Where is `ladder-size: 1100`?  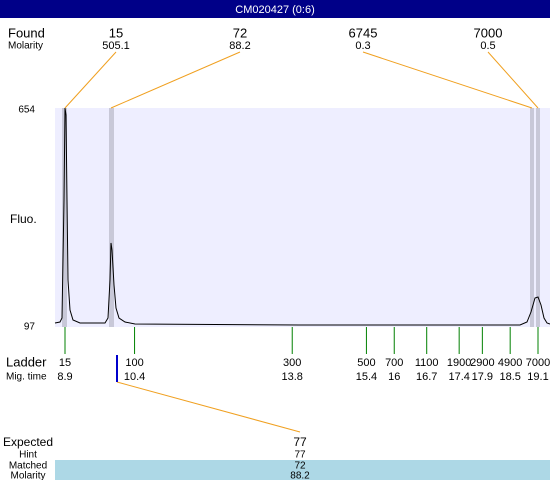 ladder-size: 1100 is located at coordinates (427, 363).